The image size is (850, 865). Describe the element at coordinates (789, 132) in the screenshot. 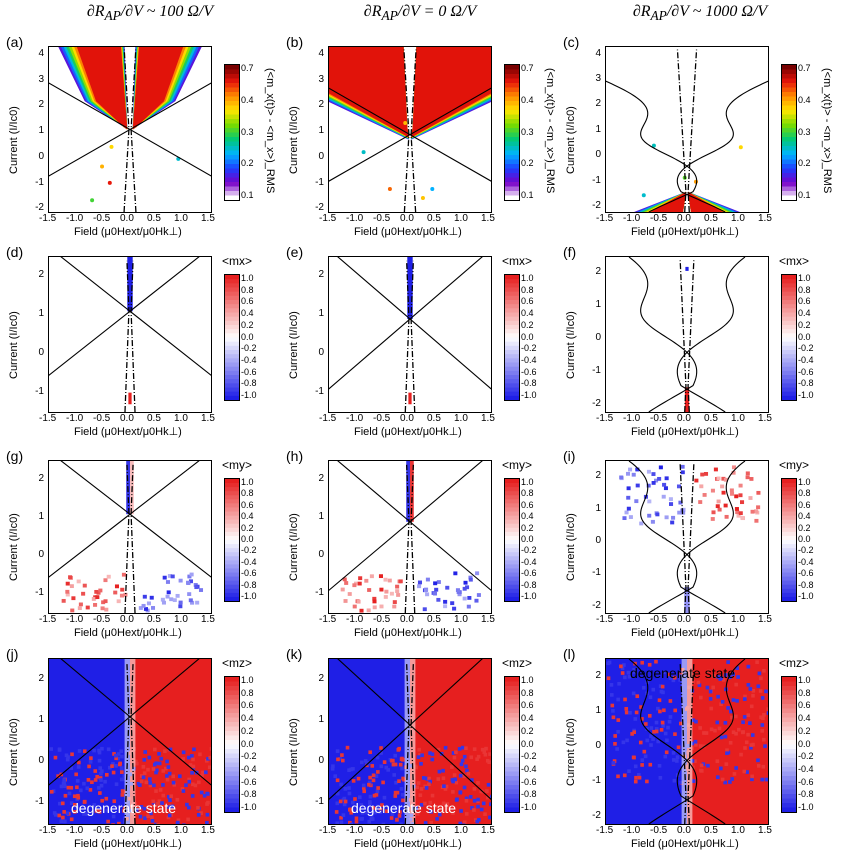

I see `colorbar-gradient` at that location.